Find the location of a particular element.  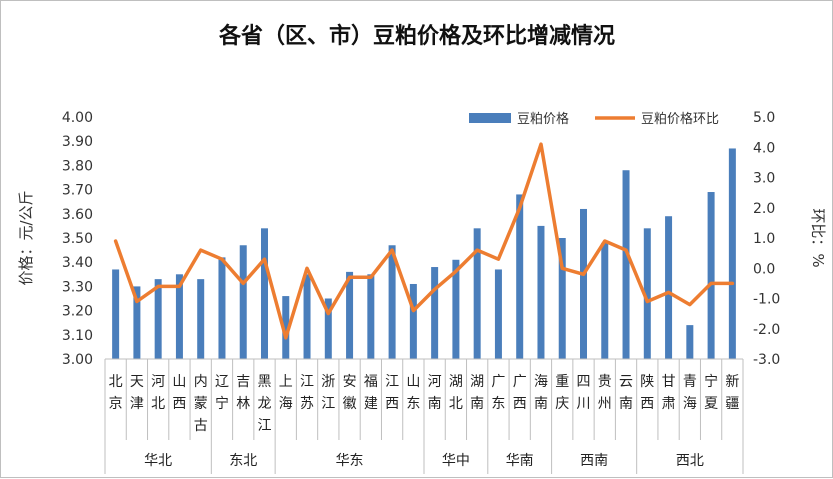

right-tick-label: 3.0 is located at coordinates (764, 179).